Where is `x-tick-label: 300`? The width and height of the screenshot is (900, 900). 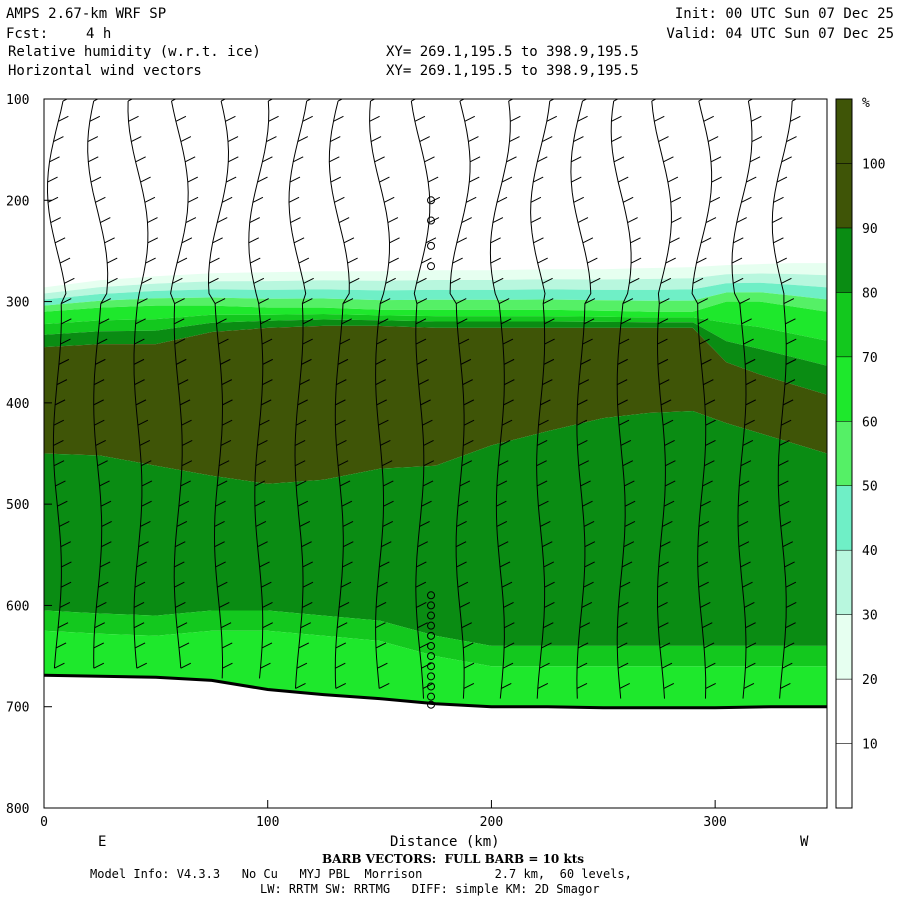 x-tick-label: 300 is located at coordinates (714, 822).